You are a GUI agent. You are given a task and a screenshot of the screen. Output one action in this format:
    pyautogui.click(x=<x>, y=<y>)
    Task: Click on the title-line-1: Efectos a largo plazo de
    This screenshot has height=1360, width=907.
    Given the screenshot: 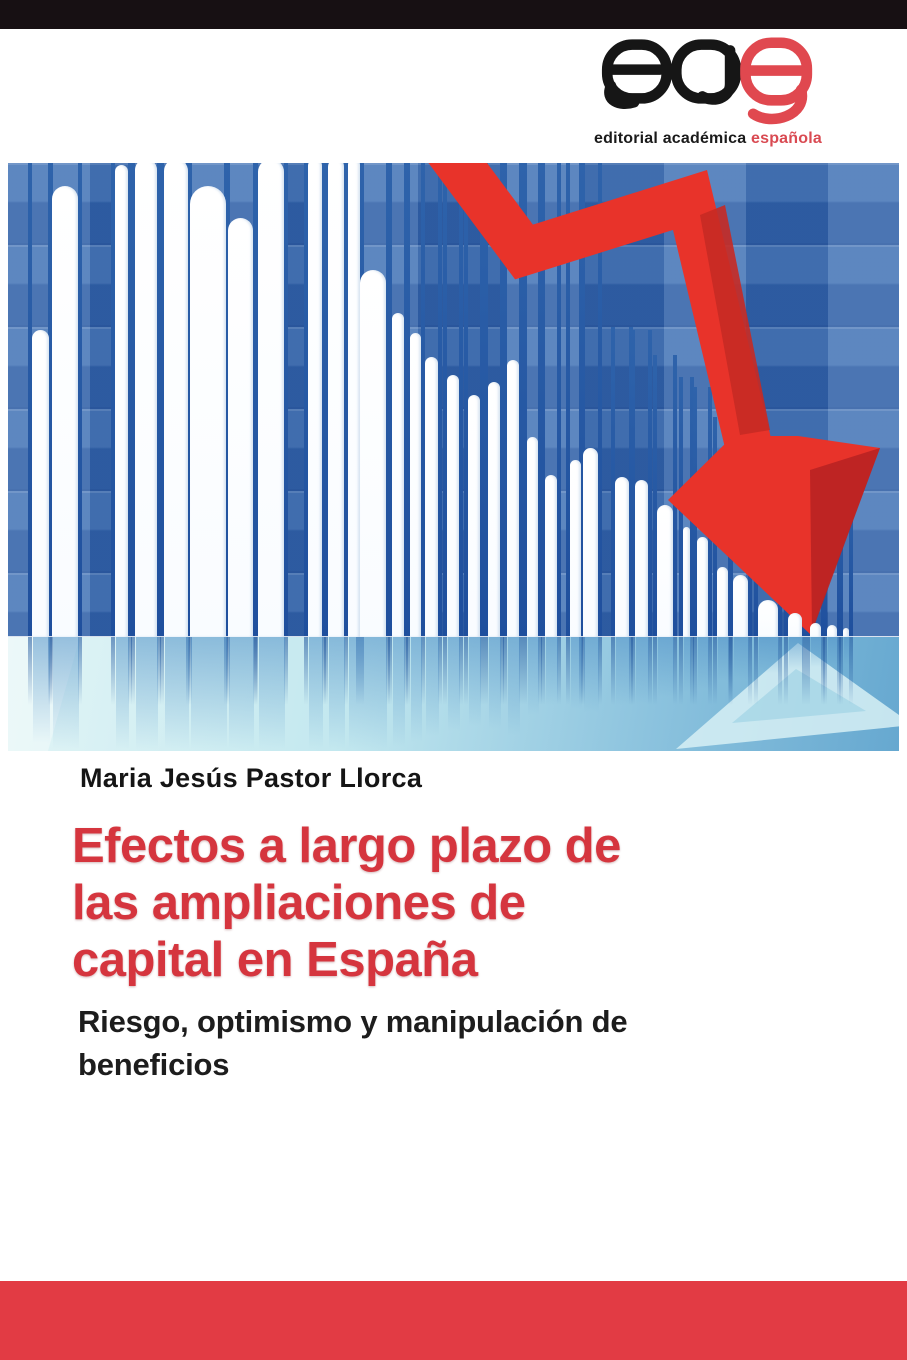 What is the action you would take?
    pyautogui.click(x=346, y=846)
    